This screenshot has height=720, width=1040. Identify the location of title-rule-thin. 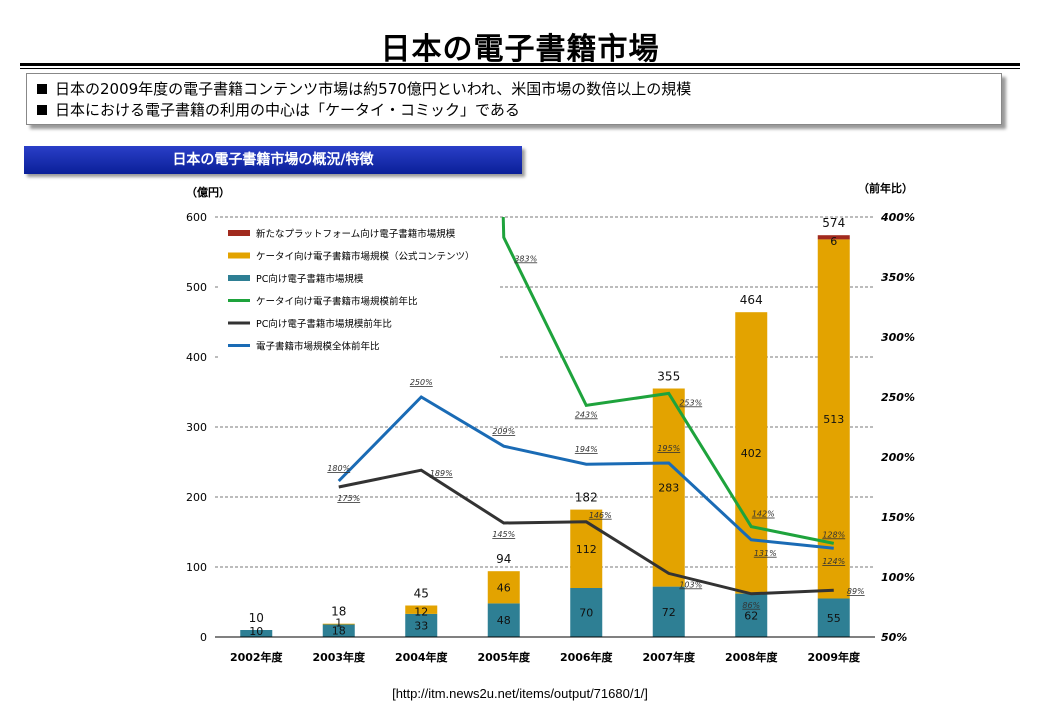
(520, 68).